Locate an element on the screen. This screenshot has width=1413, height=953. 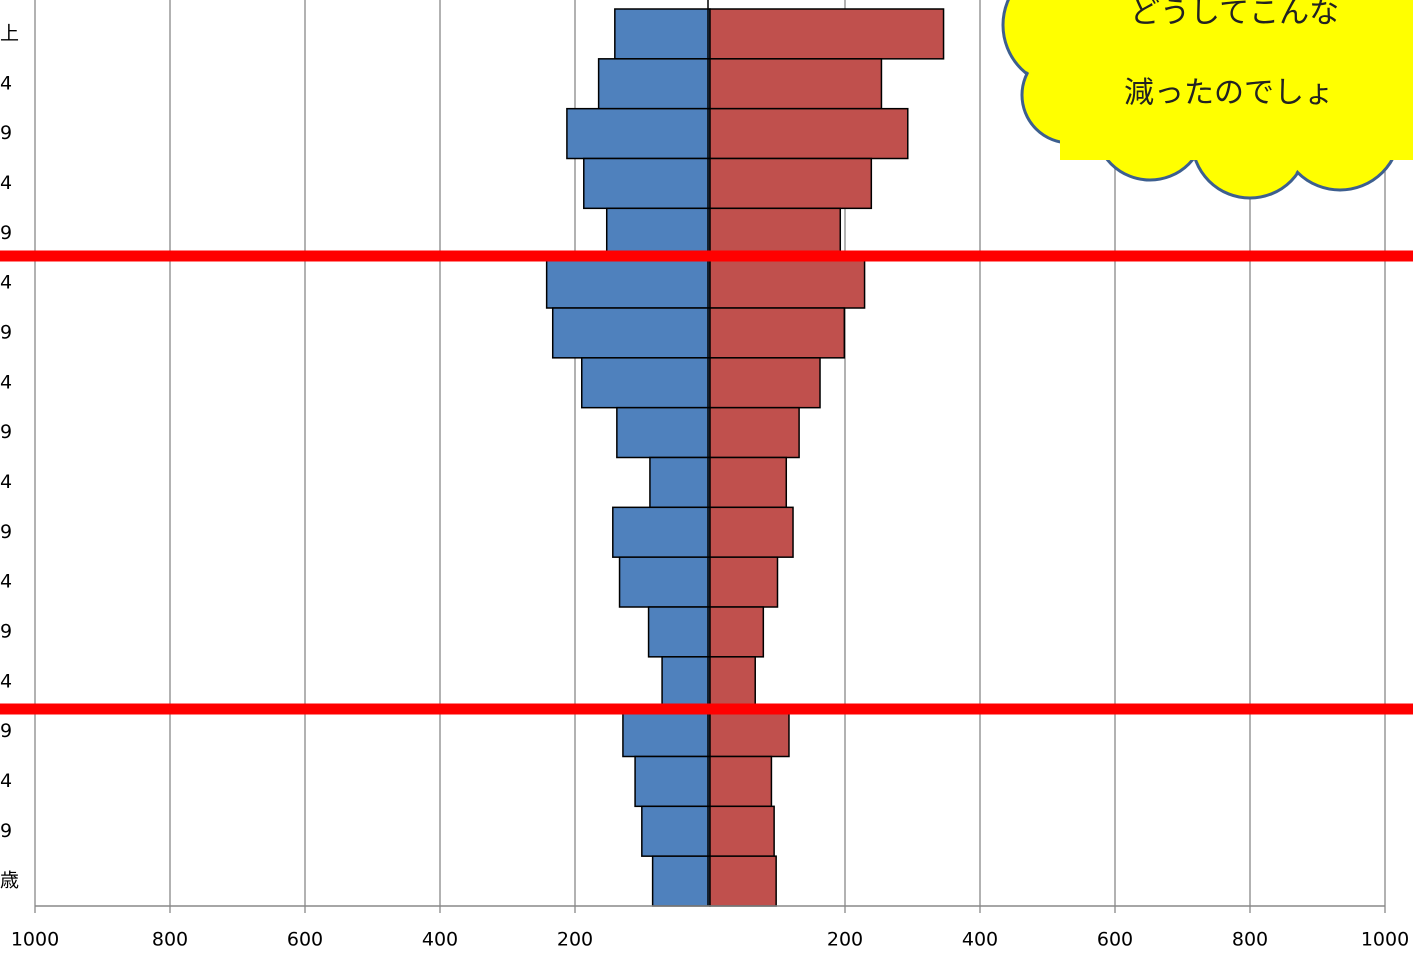
annotation: 減ったのでしょ is located at coordinates (1229, 93).